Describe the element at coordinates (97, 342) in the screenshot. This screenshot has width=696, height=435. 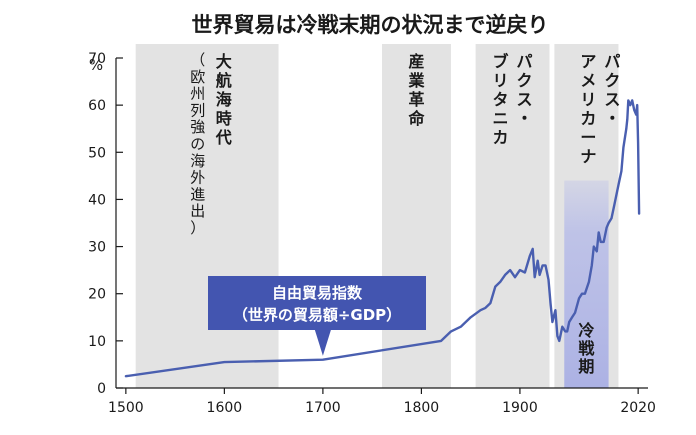
I see `y-tick-label: 10` at that location.